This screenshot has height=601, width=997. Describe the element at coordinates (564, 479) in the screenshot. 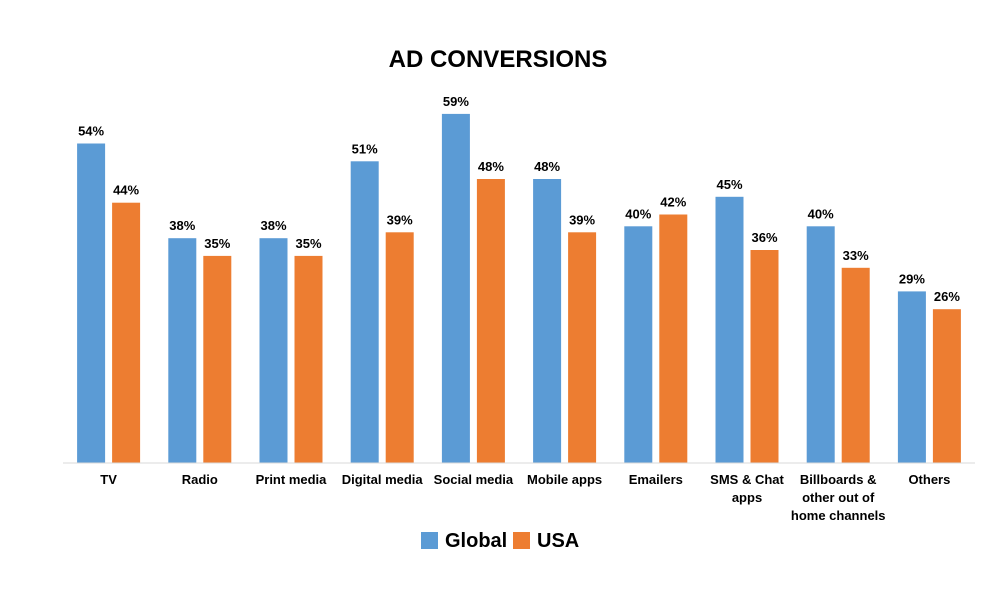

I see `category-label-5: Mobile apps` at that location.